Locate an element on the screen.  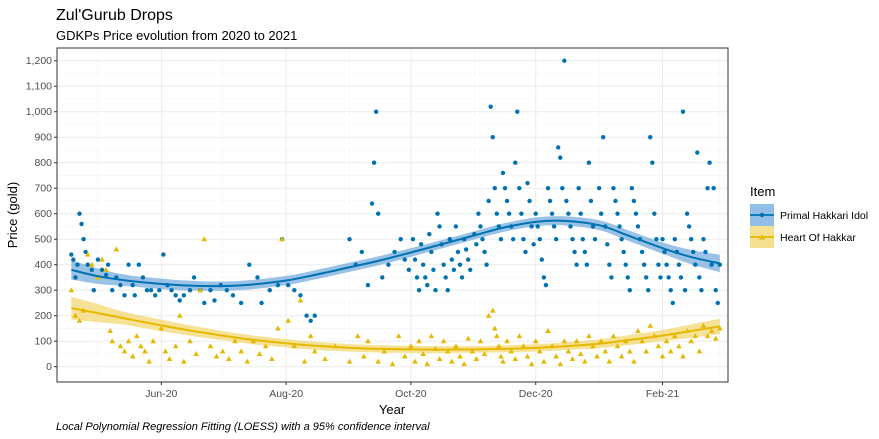
legend-item-heart-of-hakkar: Heart Of Hakkar is located at coordinates (803, 237).